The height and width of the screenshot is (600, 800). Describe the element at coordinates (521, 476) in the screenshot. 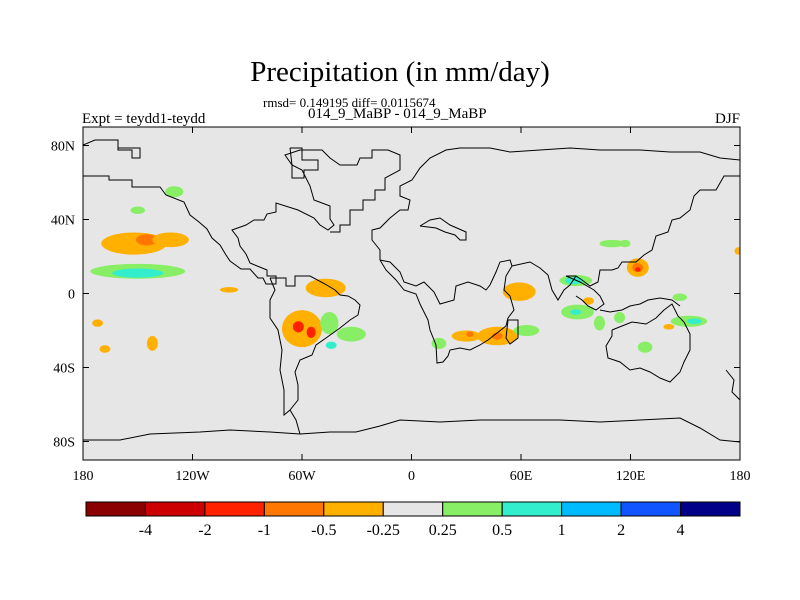

I see `x-tick-label-4: 60E` at that location.